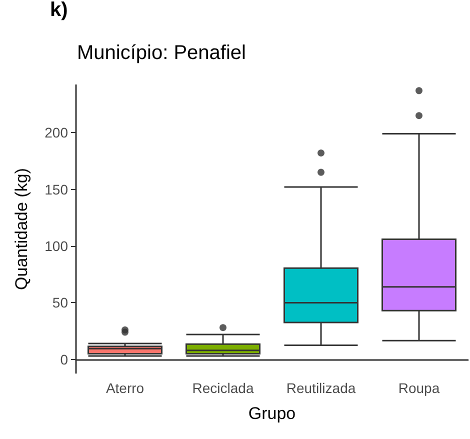  What do you see at coordinates (21, 229) in the screenshot?
I see `y-axis-title: Quantidade (kg)` at bounding box center [21, 229].